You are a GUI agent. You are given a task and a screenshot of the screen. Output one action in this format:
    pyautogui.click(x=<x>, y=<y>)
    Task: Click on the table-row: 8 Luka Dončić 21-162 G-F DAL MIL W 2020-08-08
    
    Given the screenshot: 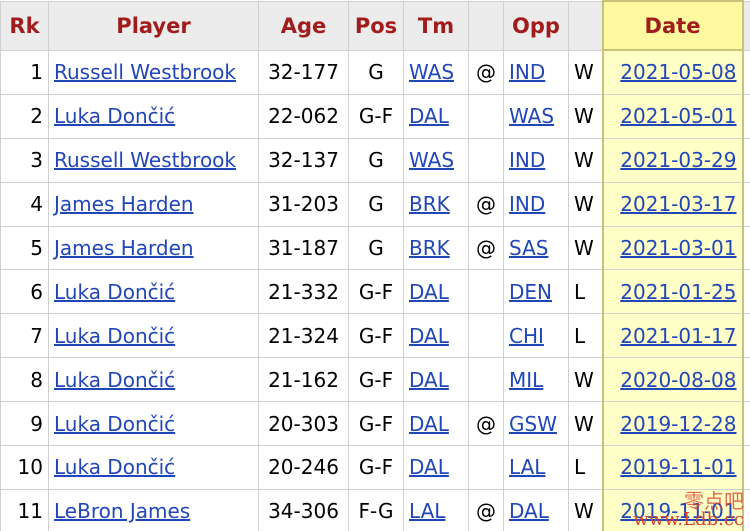 What is the action you would take?
    pyautogui.click(x=375, y=380)
    